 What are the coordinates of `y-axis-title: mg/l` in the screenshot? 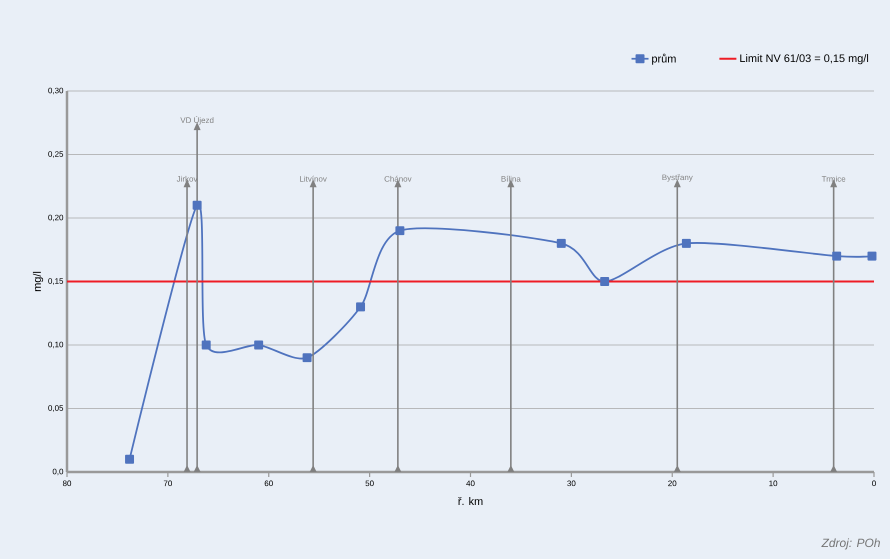 It's located at (38, 282).